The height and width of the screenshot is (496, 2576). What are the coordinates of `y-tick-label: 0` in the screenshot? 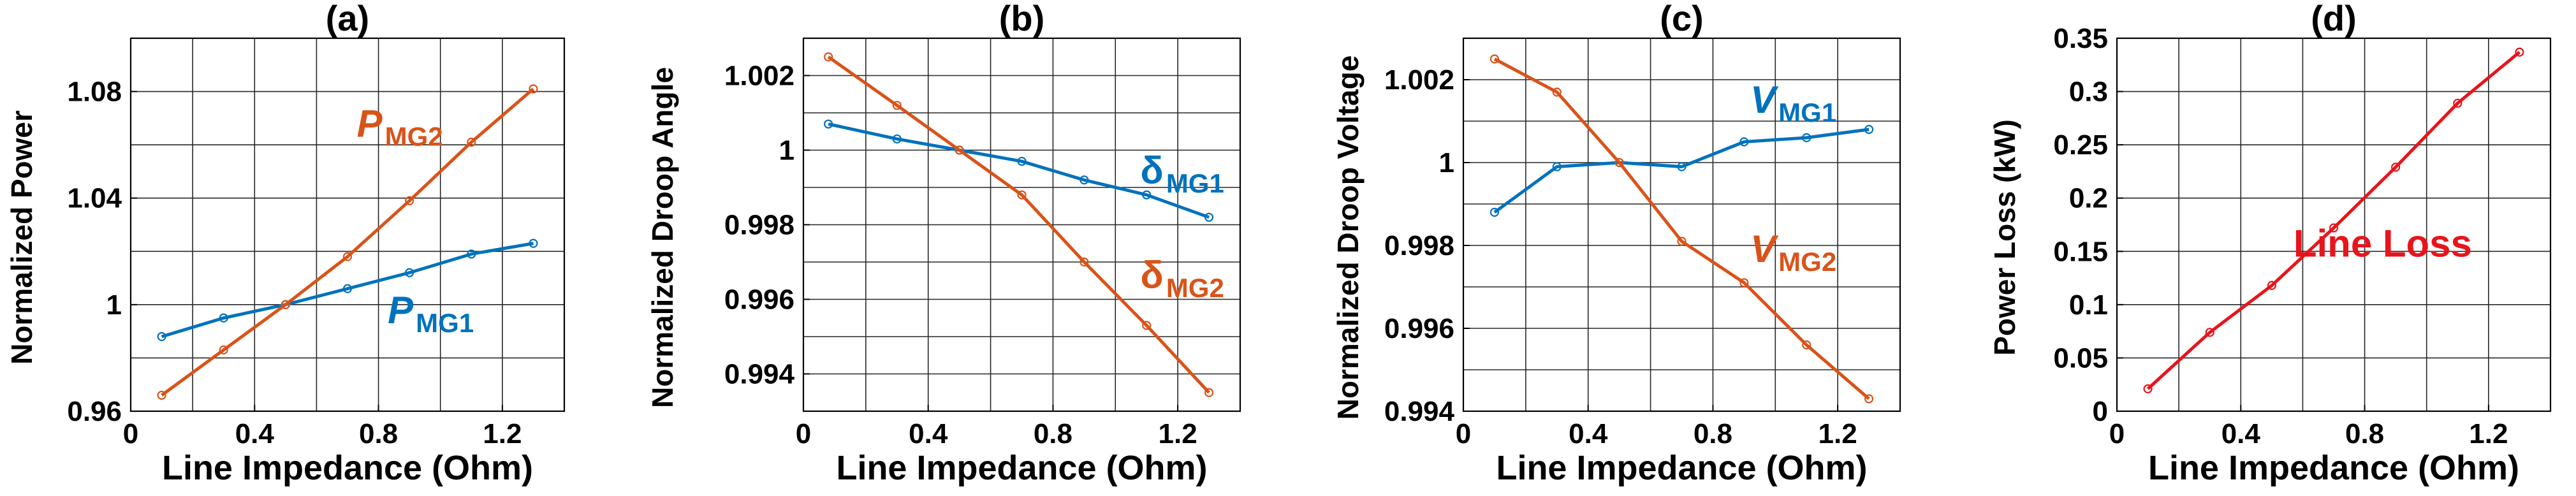 It's located at (2100, 411).